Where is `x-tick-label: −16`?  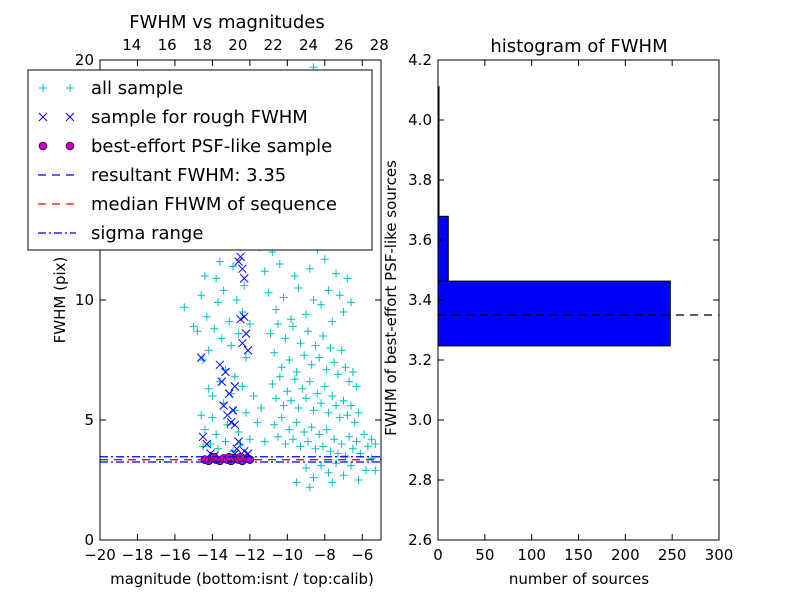
x-tick-label: −16 is located at coordinates (175, 555).